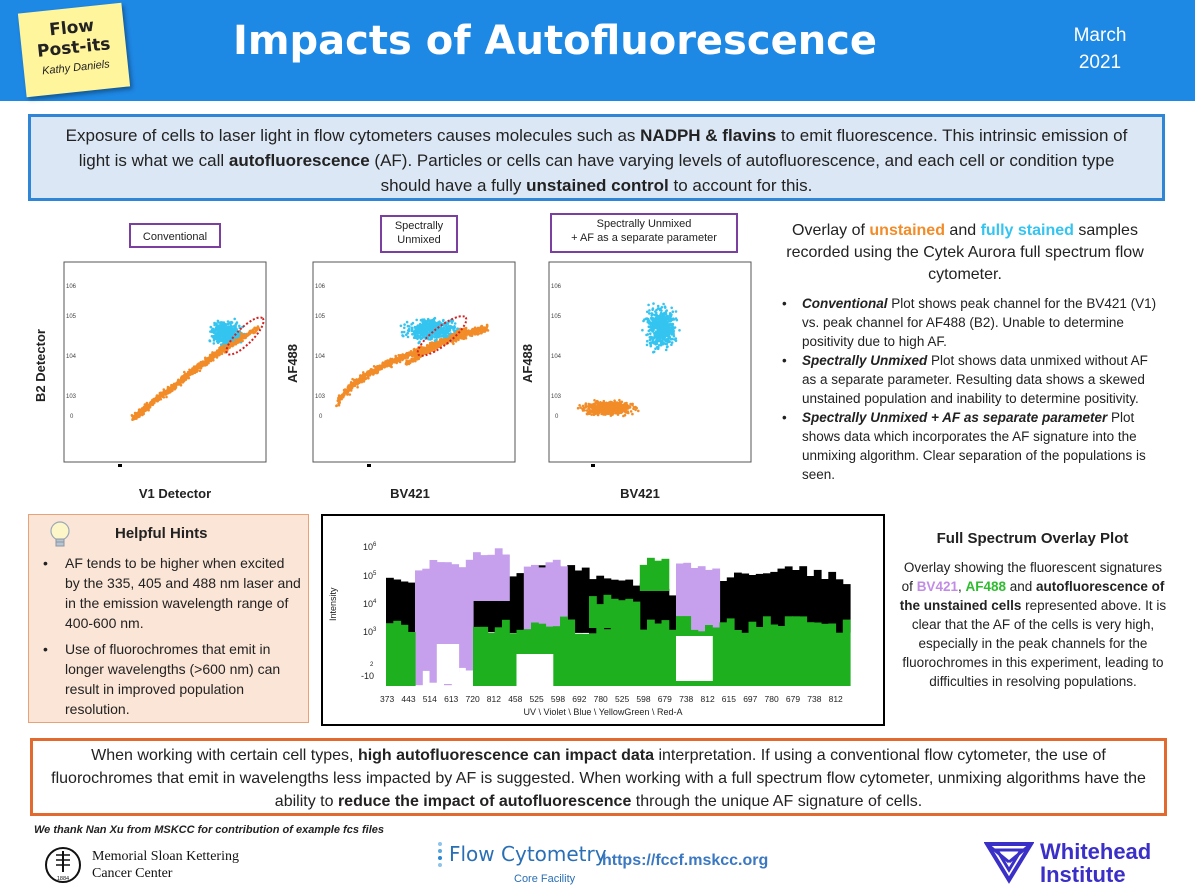  Describe the element at coordinates (545, 879) in the screenshot. I see `core-facility-label: Core Facility` at that location.